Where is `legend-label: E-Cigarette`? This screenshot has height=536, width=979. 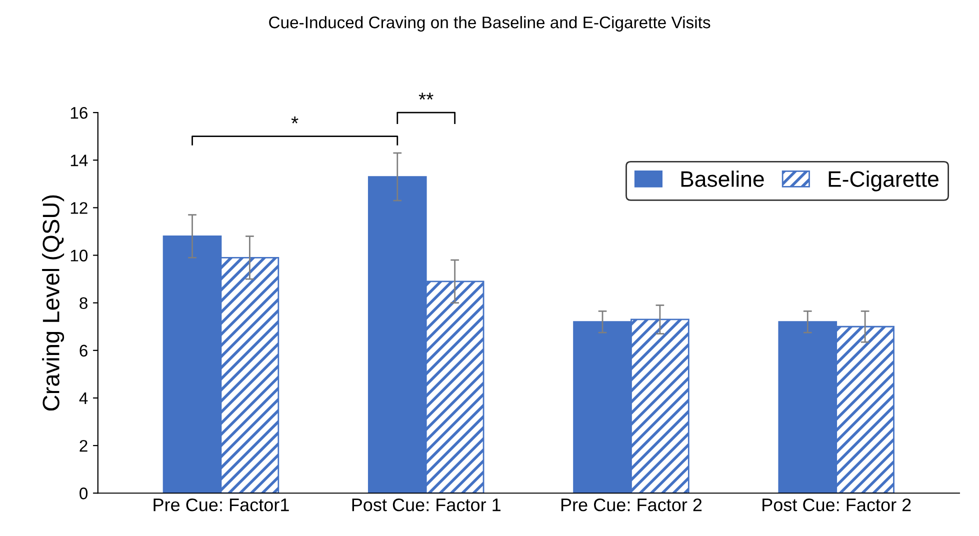 legend-label: E-Cigarette is located at coordinates (883, 181).